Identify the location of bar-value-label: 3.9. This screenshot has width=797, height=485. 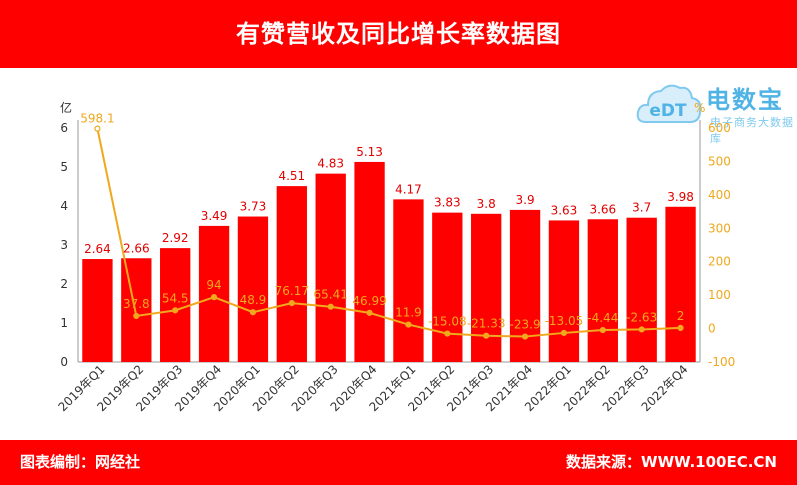
(525, 200).